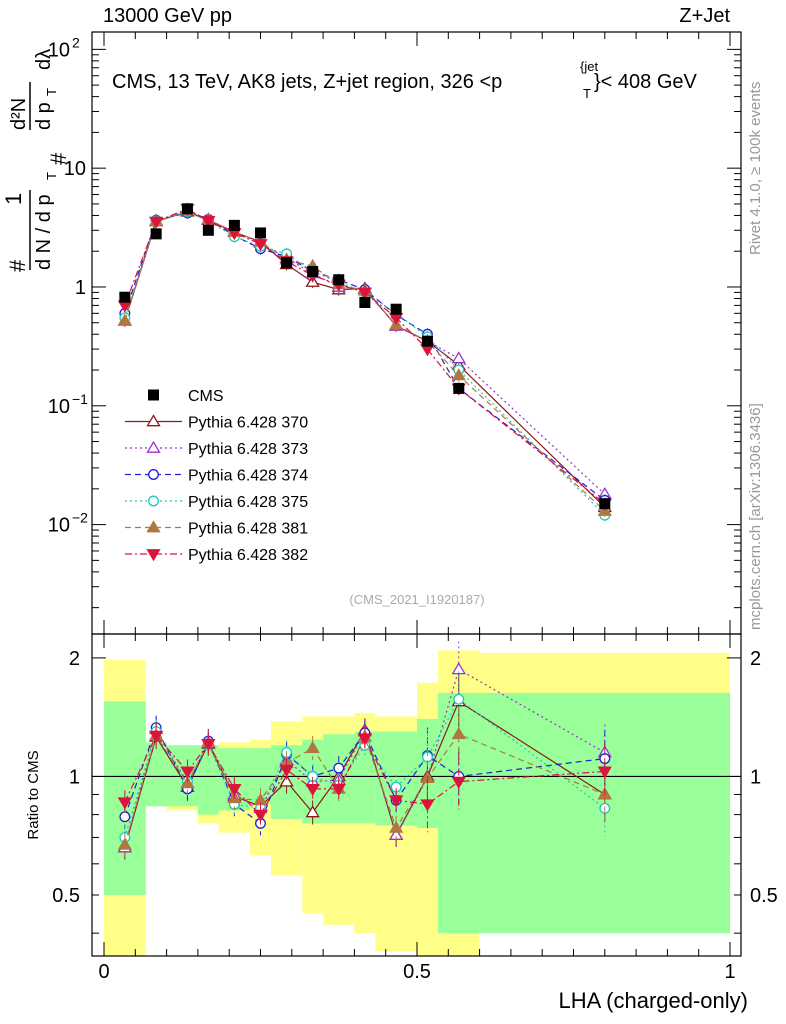 The height and width of the screenshot is (1024, 786). I want to click on x-axis-label: LHA (charged-only), so click(653, 1000).